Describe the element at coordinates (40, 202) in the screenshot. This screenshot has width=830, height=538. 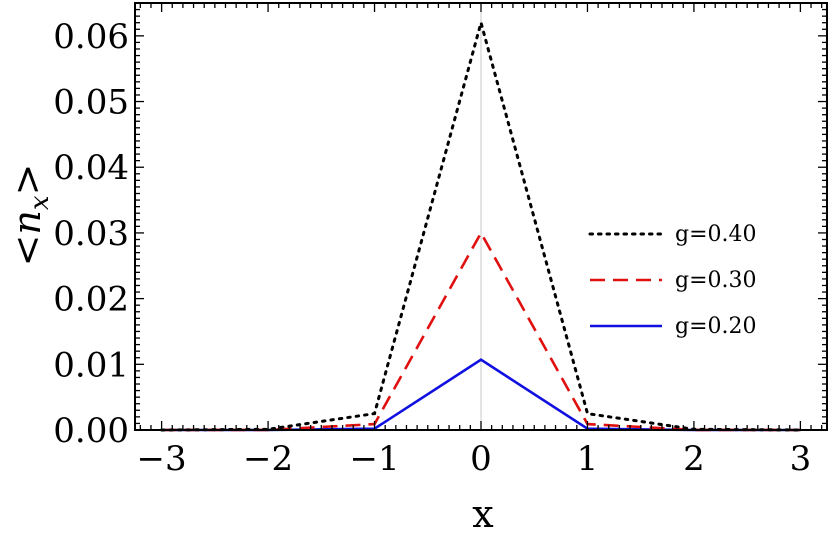
I see `y-axis-title-subscript: x` at that location.